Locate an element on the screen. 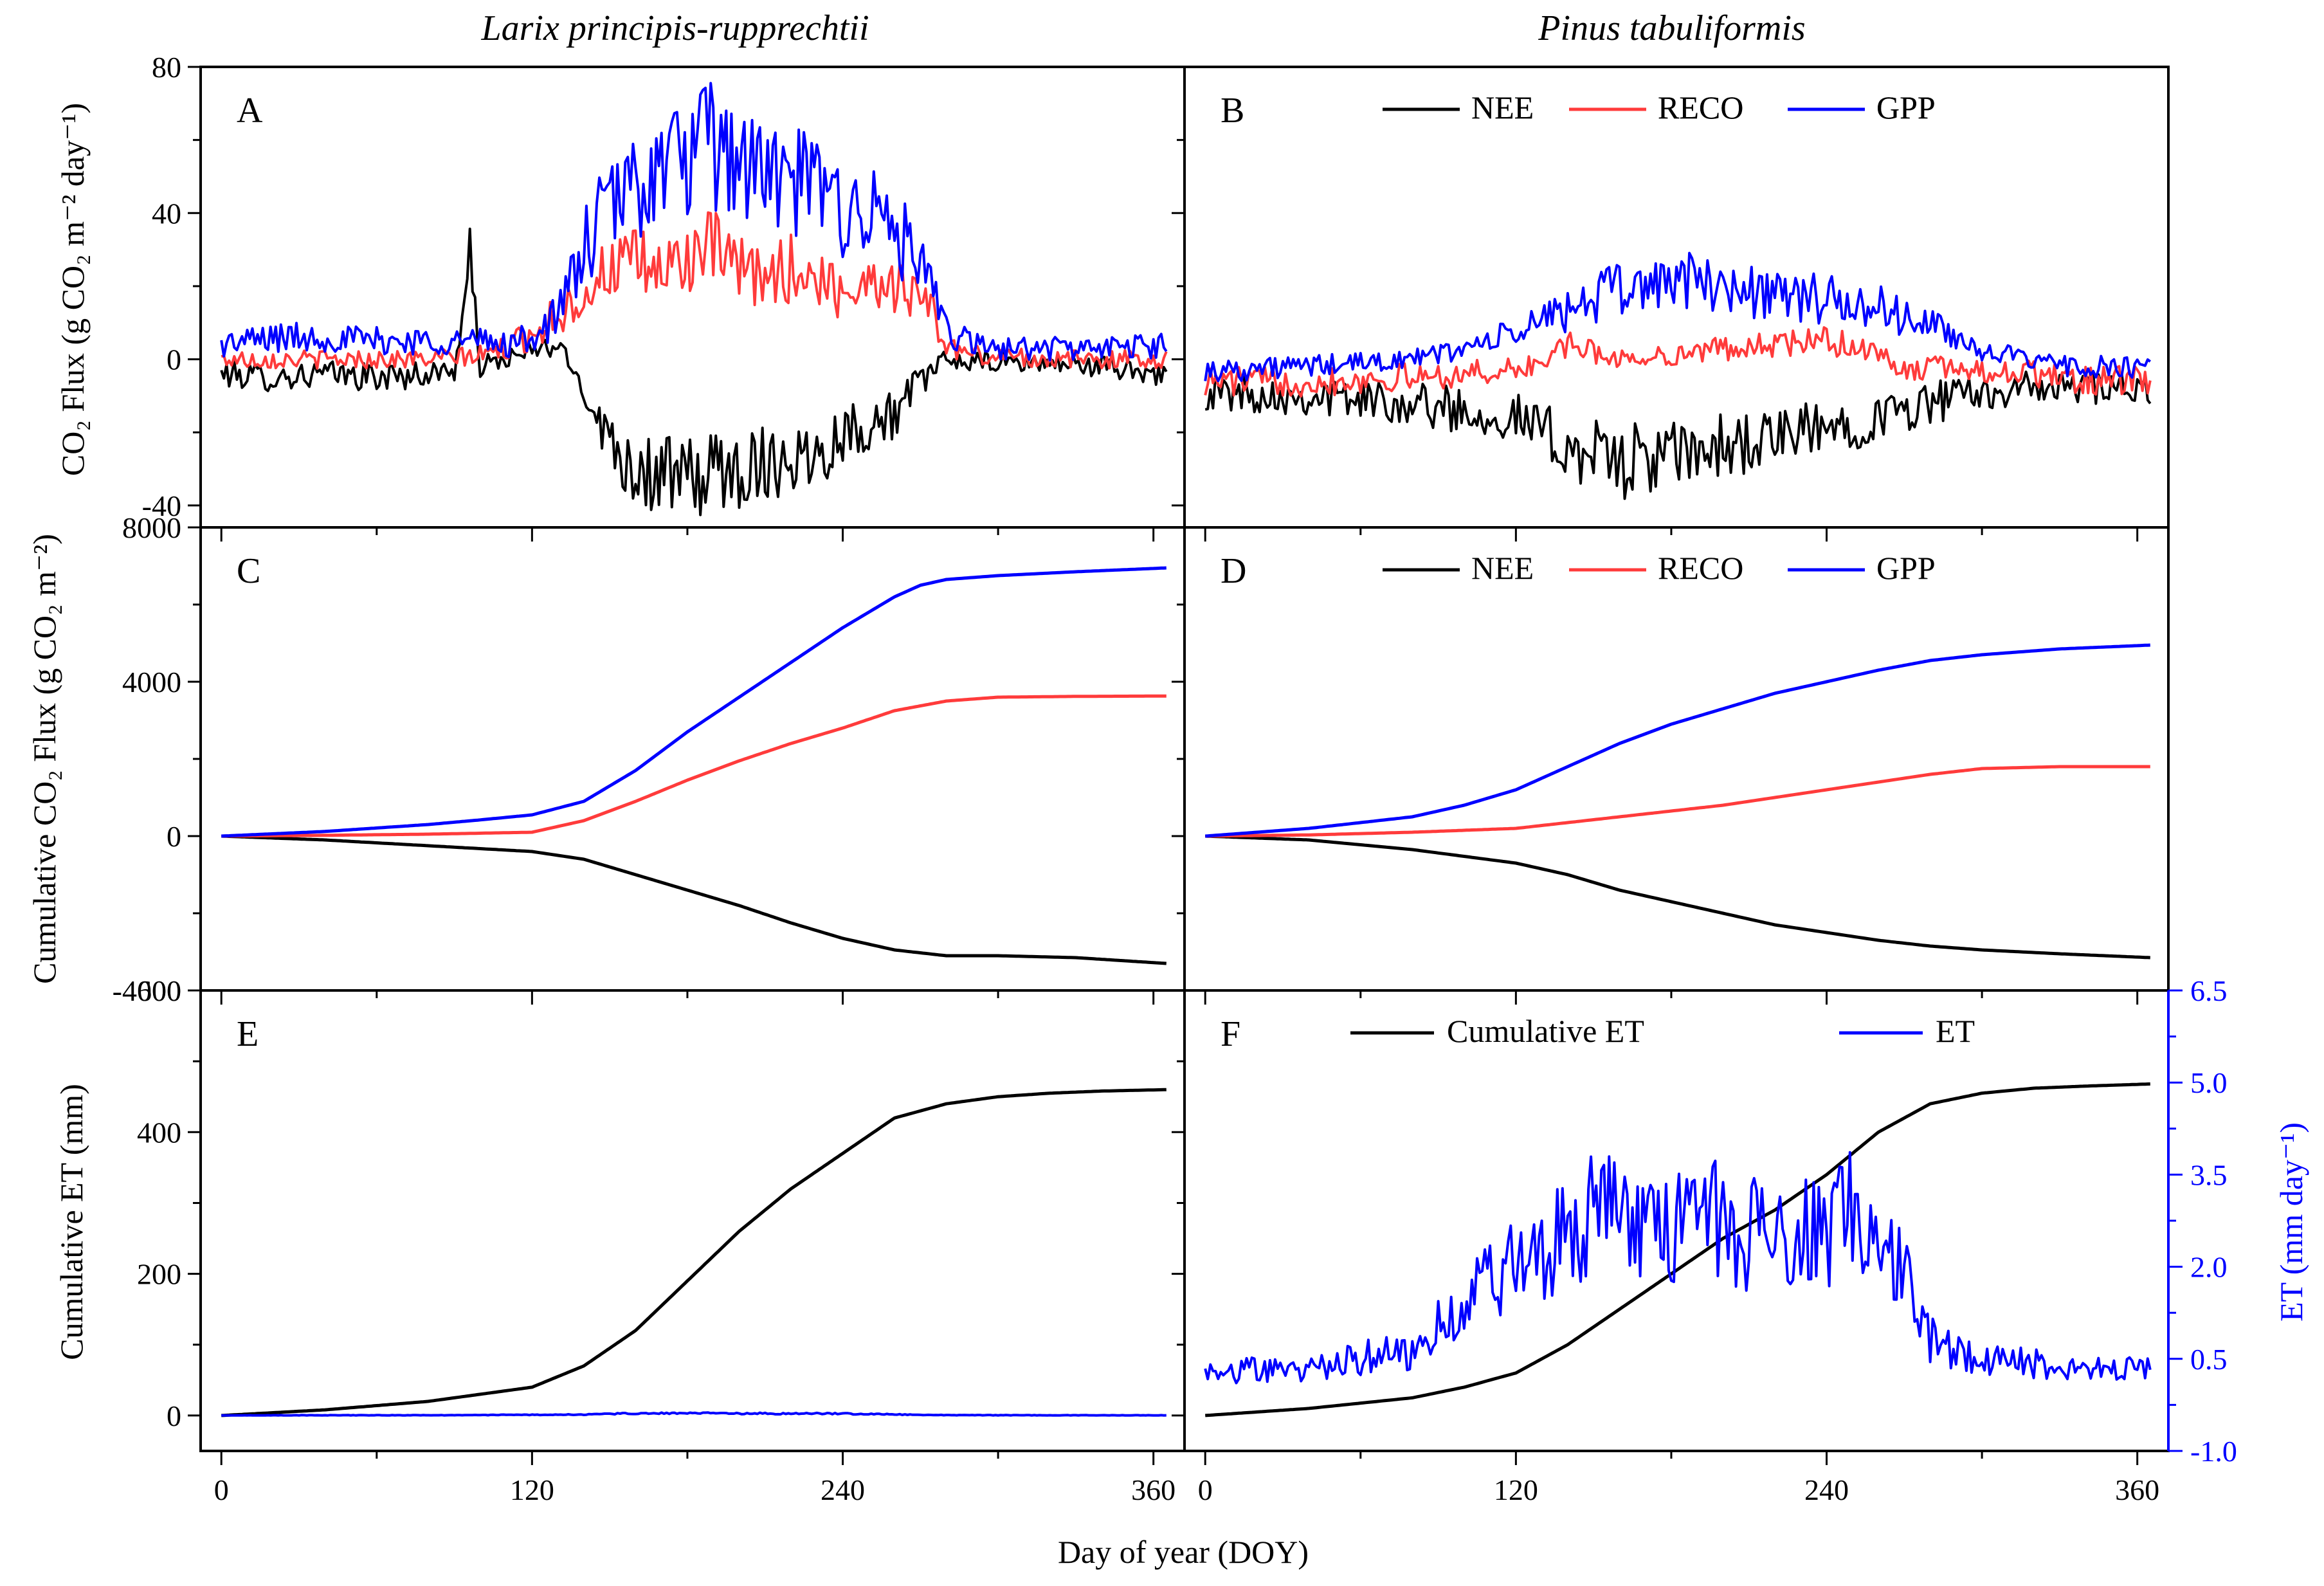 The image size is (2324, 1586). ylabel-bottom: Cumulative ET (mm) is located at coordinates (71, 1222).